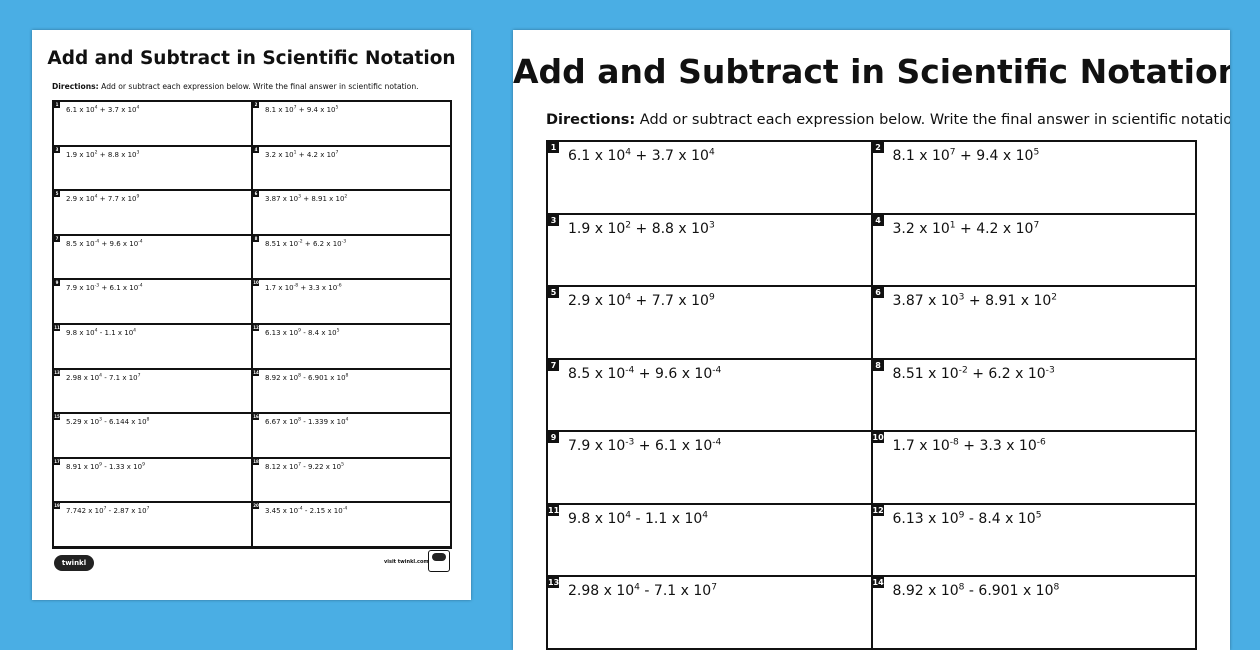  What do you see at coordinates (921, 156) in the screenshot?
I see `term-a: 8.1 x 10` at bounding box center [921, 156].